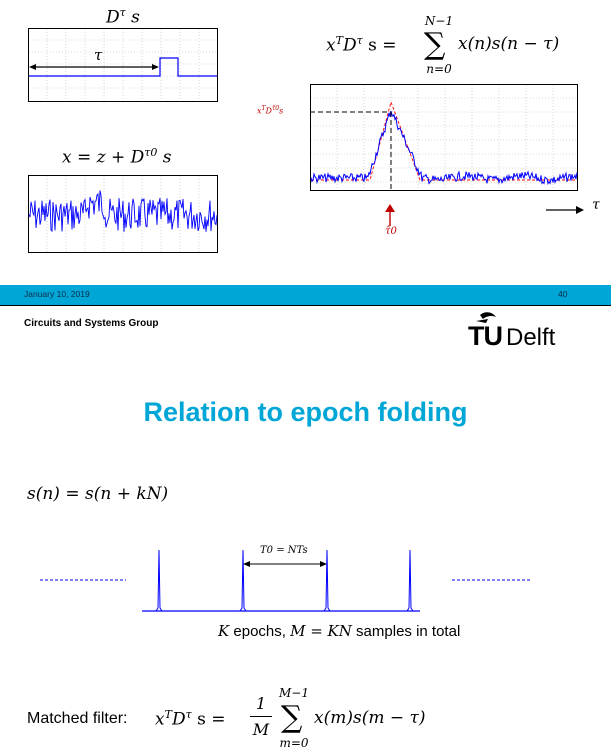 This screenshot has height=752, width=611. Describe the element at coordinates (305, 305) in the screenshot. I see `footer-divider` at that location.